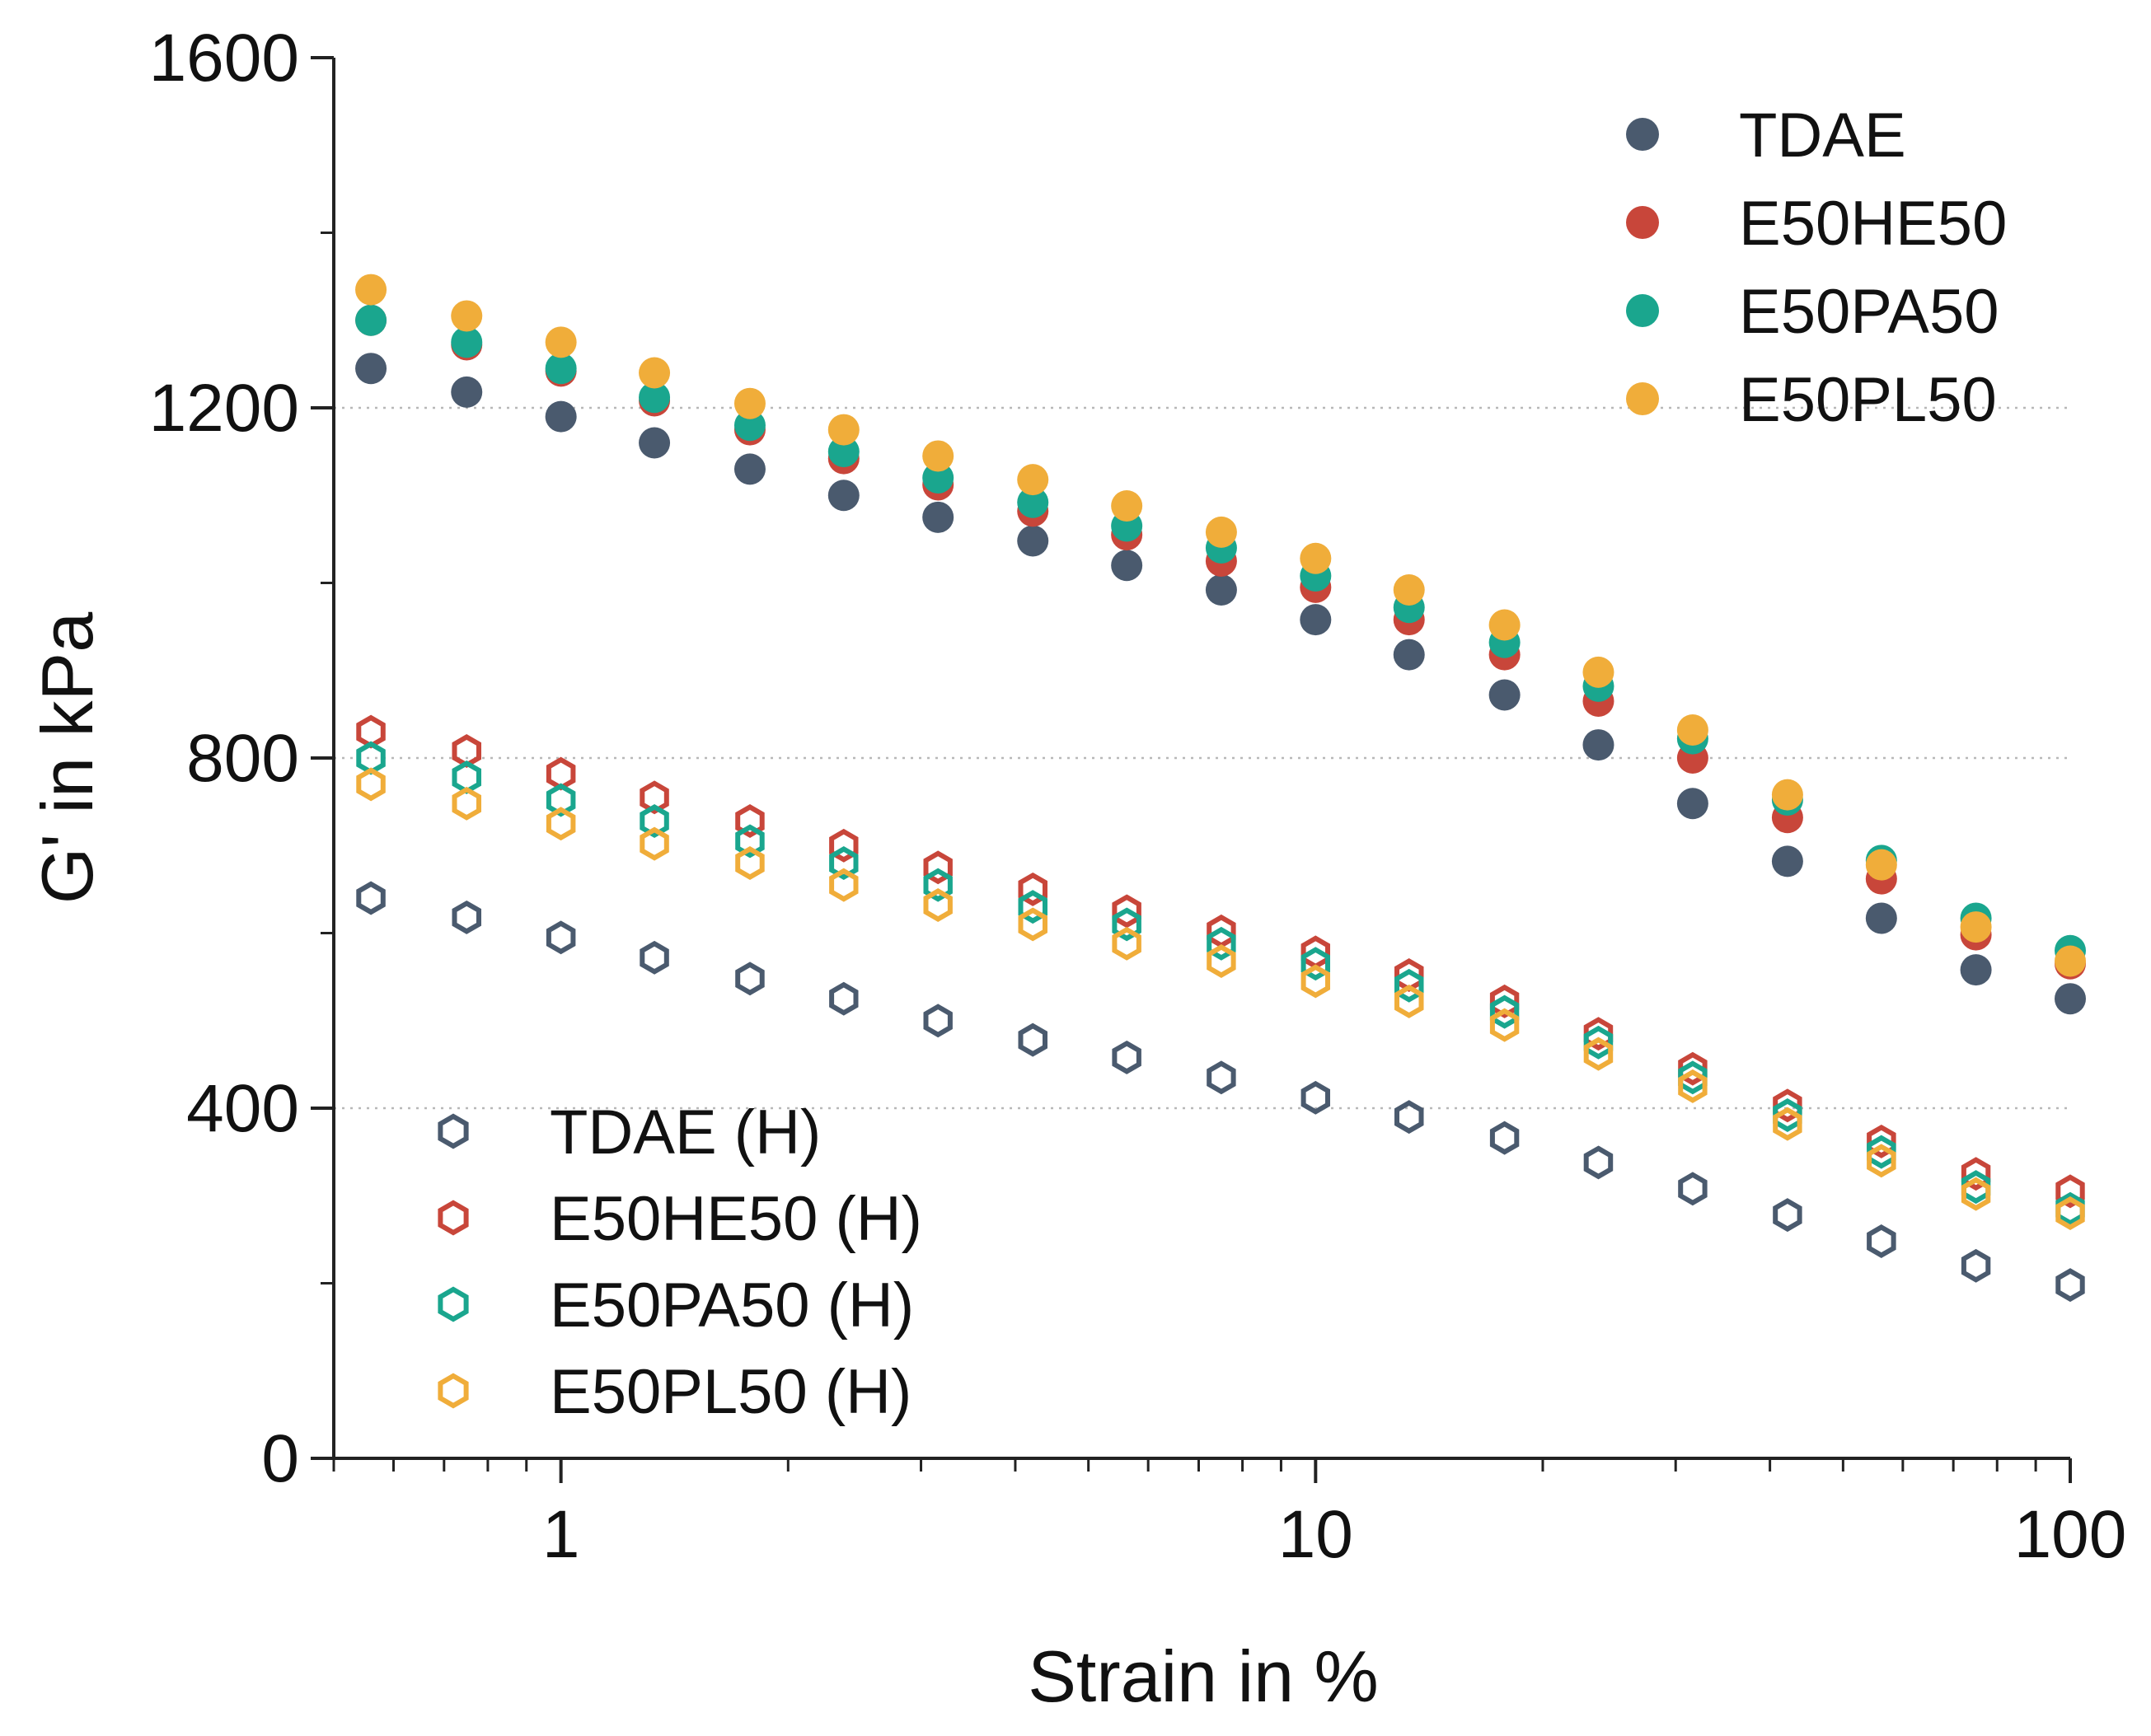 The width and height of the screenshot is (2151, 1736). I want to click on y-tick-label: 0, so click(280, 1458).